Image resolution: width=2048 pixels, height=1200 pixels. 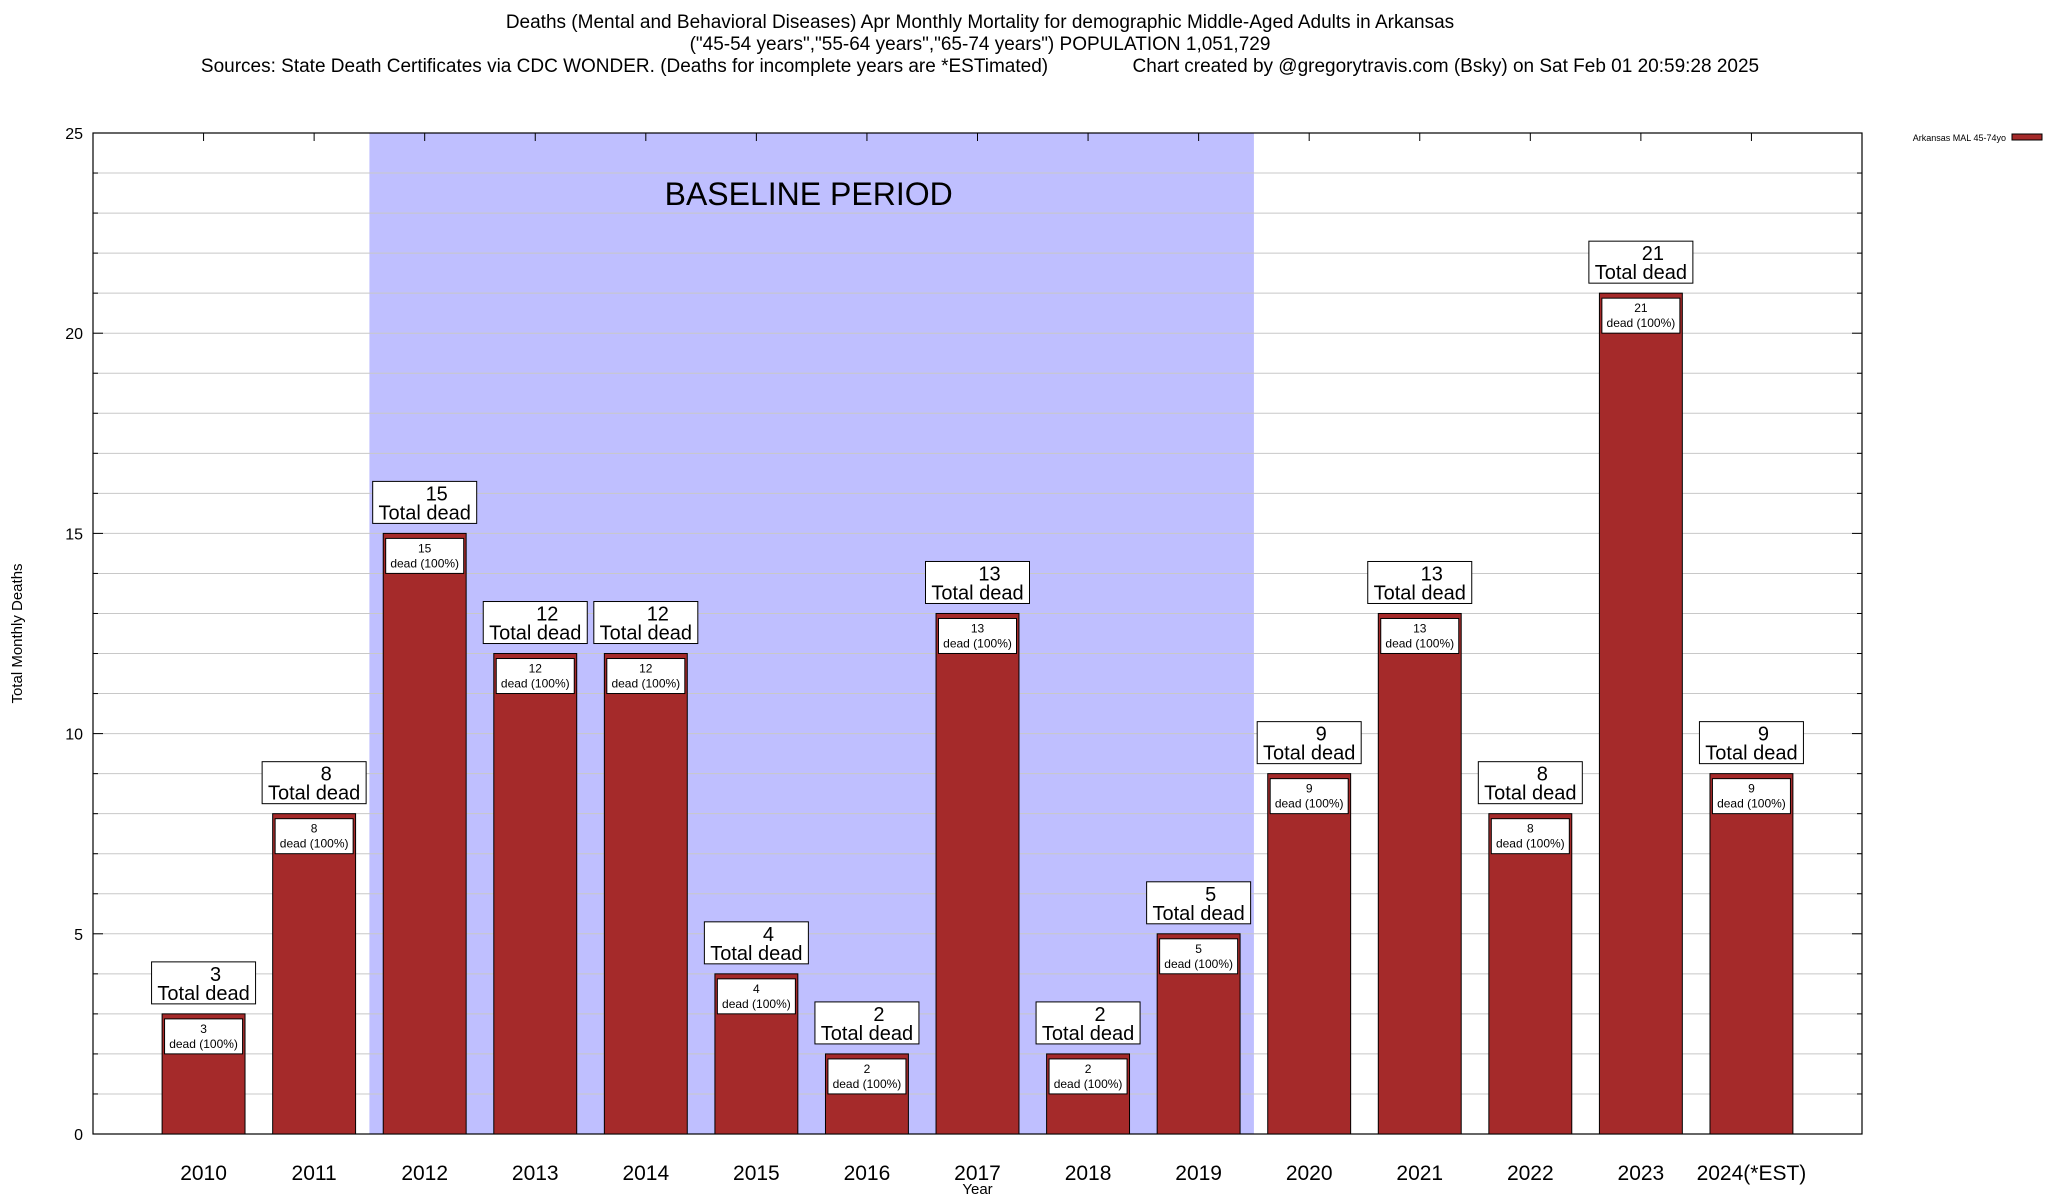 What do you see at coordinates (424, 1173) in the screenshot?
I see `x-tick-label: 2012` at bounding box center [424, 1173].